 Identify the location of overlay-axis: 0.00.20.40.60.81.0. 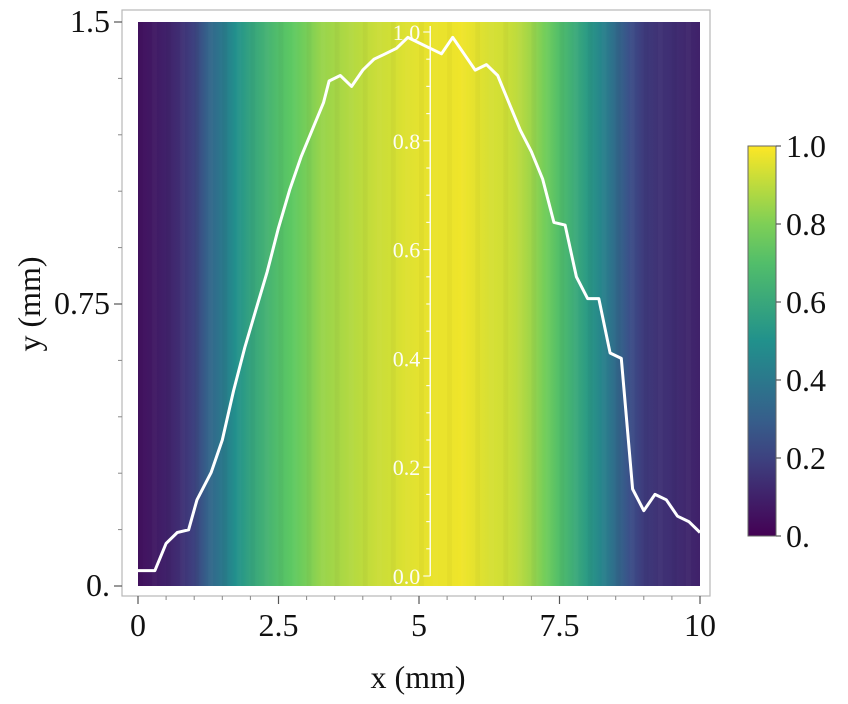
(412, 304).